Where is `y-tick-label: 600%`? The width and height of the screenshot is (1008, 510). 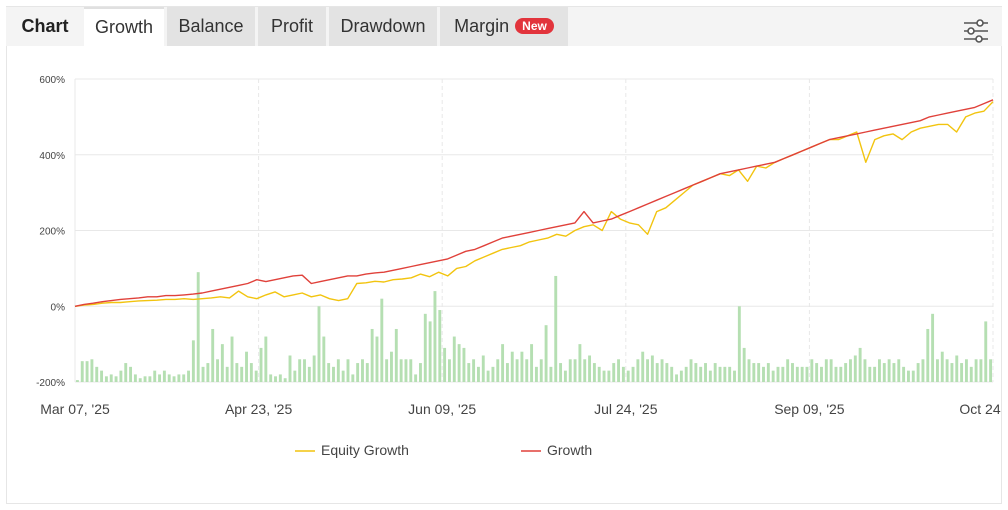
y-tick-label: 600% is located at coordinates (52, 80).